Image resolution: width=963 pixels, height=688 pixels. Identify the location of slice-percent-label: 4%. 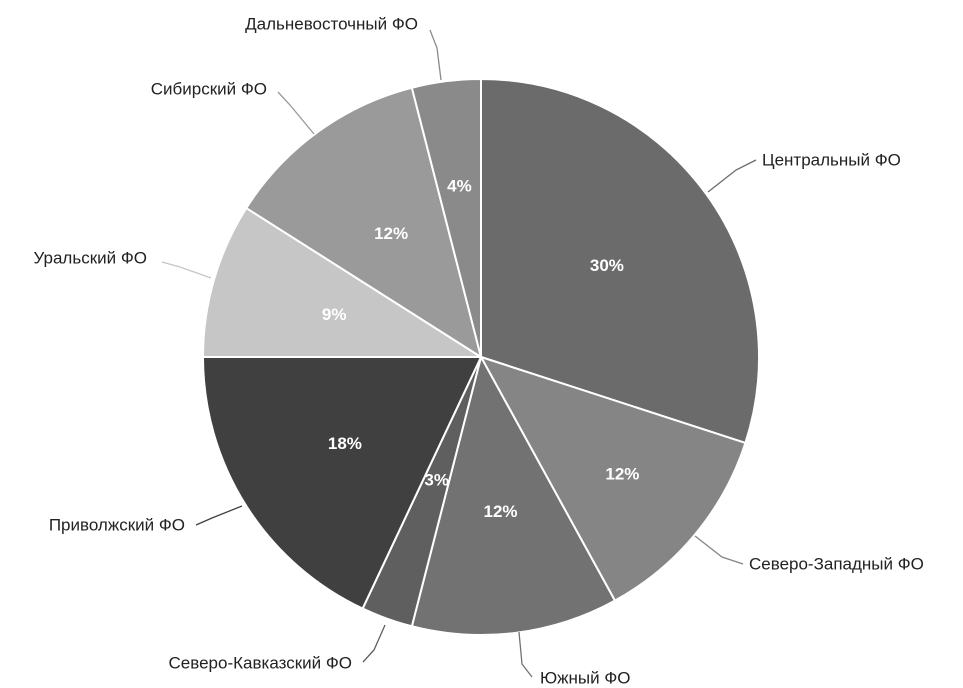
(459, 186).